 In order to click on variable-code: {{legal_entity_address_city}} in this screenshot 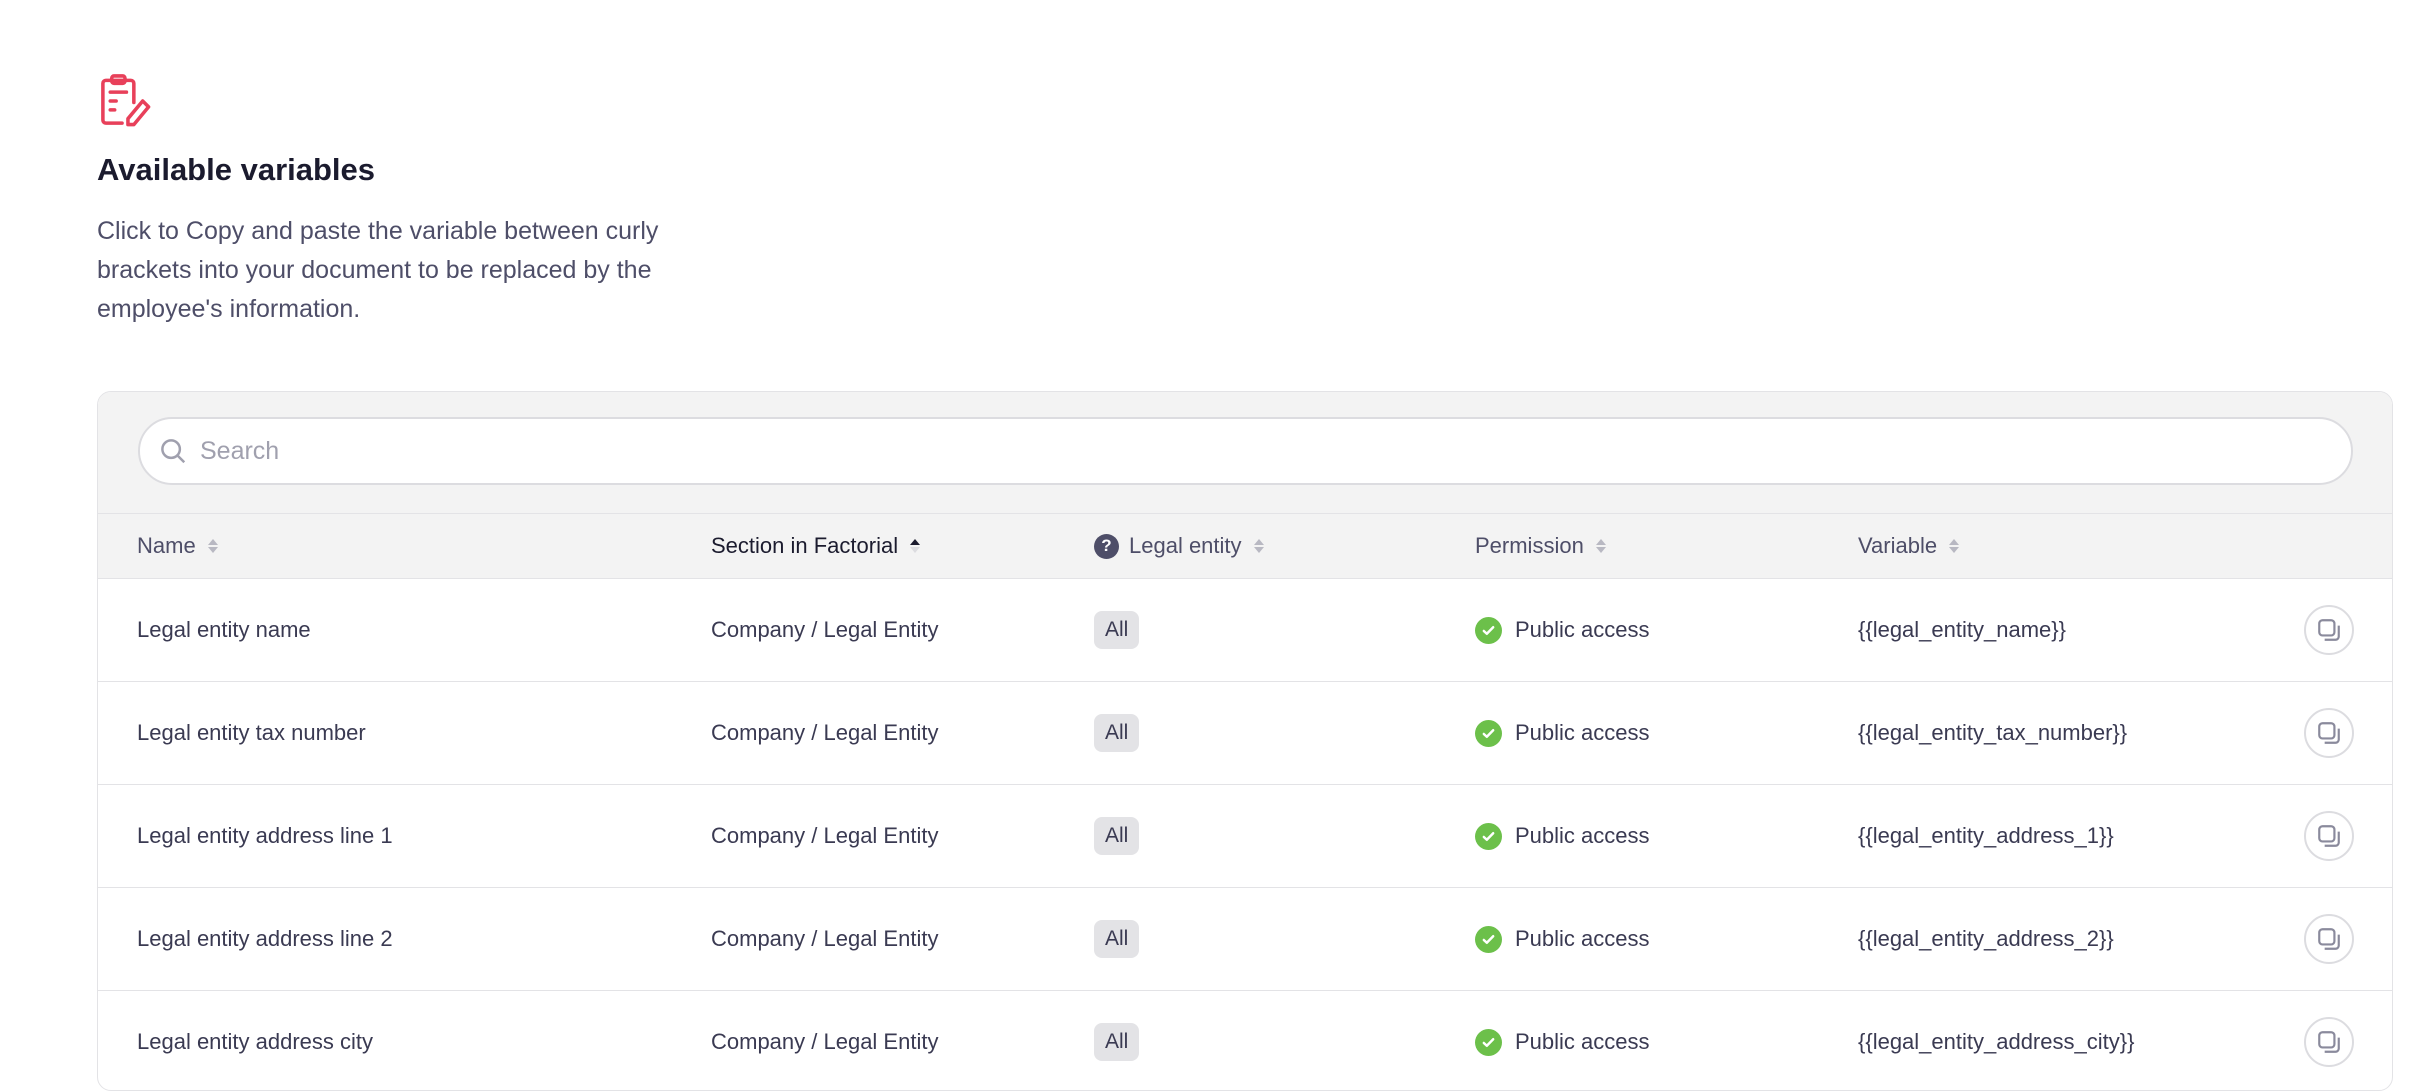, I will do `click(1996, 1041)`.